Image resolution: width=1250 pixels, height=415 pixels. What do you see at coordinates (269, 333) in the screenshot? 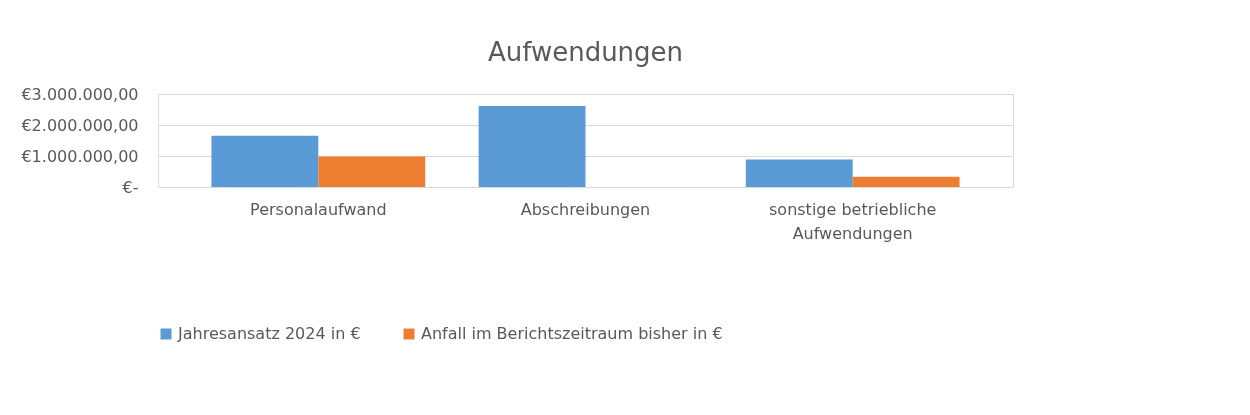
I see `legend-label: Jahresansatz 2024 in €` at bounding box center [269, 333].